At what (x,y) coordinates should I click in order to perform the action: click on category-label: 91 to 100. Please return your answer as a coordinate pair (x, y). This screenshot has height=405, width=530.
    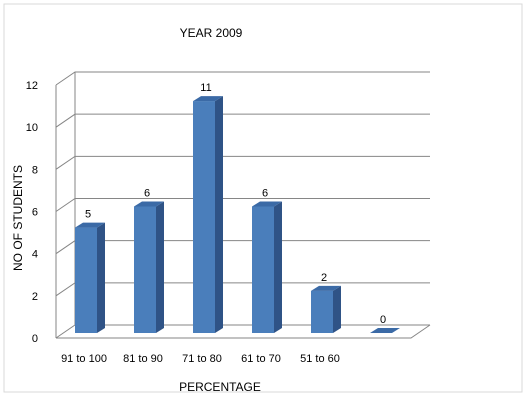
    Looking at the image, I should click on (84, 359).